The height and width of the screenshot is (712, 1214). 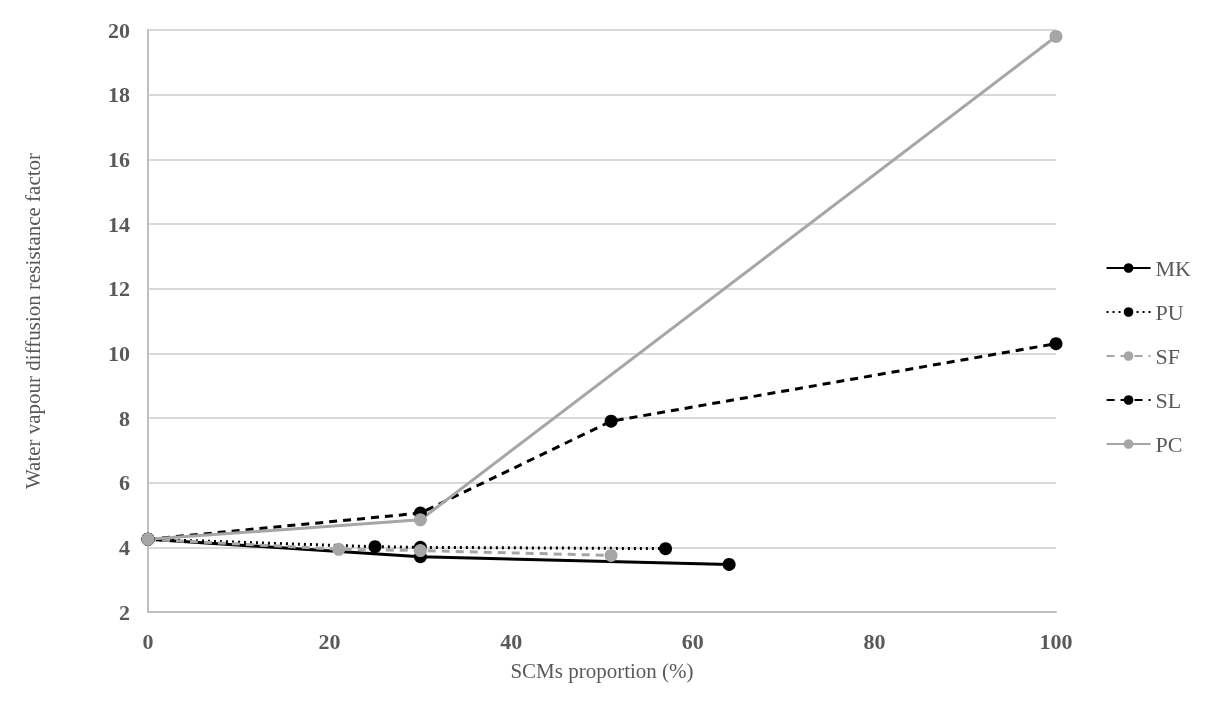 I want to click on x-tick-label: 80, so click(x=874, y=641).